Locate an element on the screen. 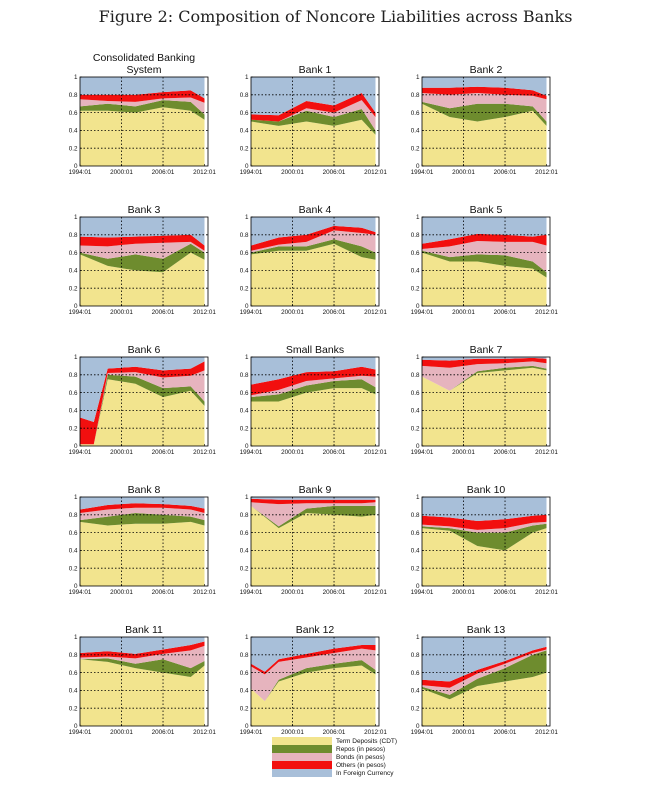 The height and width of the screenshot is (801, 671). legend-label: In Foreign Currency is located at coordinates (365, 773).